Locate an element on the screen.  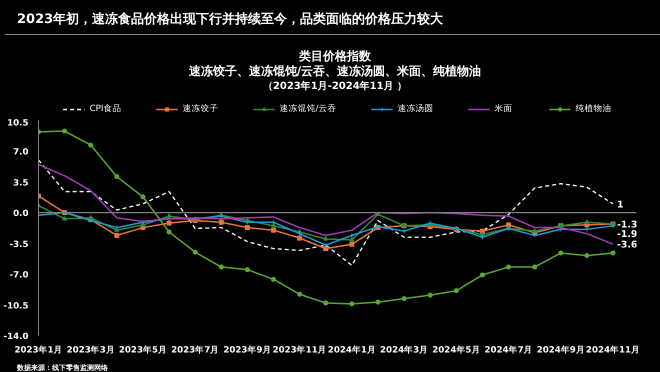
annotation: -3.6 is located at coordinates (627, 245).